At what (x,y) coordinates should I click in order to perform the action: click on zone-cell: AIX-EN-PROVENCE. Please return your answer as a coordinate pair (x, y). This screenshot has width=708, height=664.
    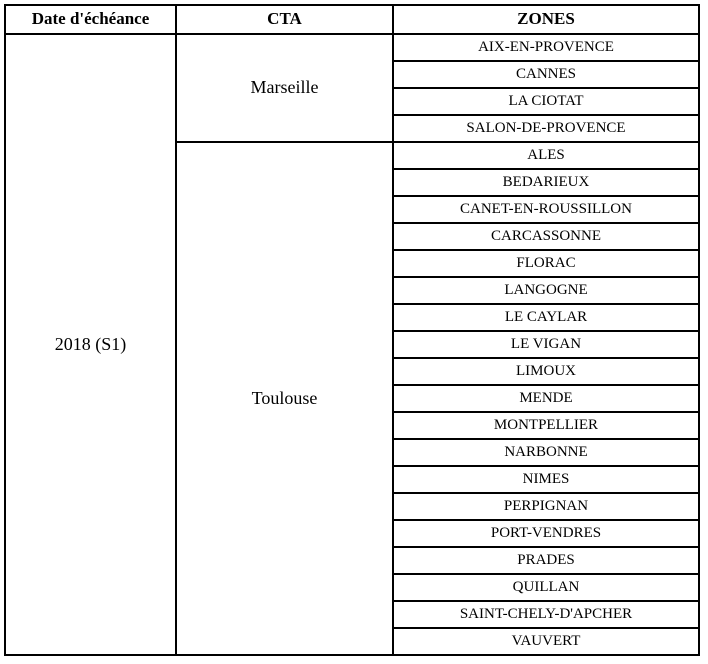
    Looking at the image, I should click on (546, 47).